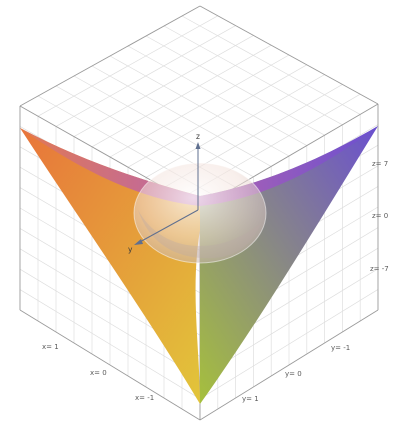 Image resolution: width=400 pixels, height=431 pixels. What do you see at coordinates (200, 234) in the screenshot?
I see `sphere-lower-shadow` at bounding box center [200, 234].